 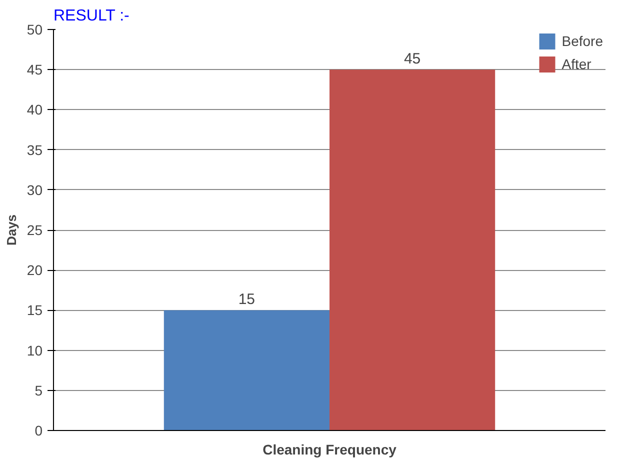 What do you see at coordinates (34, 30) in the screenshot?
I see `y-tick-label: 50` at bounding box center [34, 30].